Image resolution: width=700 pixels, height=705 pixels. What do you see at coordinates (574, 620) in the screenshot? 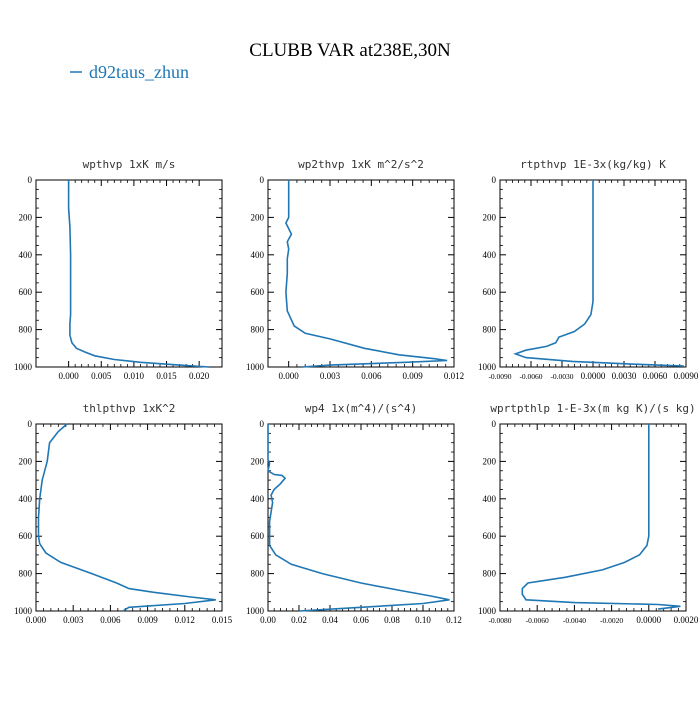
I see `x-tick-label: -0.0040` at bounding box center [574, 620].